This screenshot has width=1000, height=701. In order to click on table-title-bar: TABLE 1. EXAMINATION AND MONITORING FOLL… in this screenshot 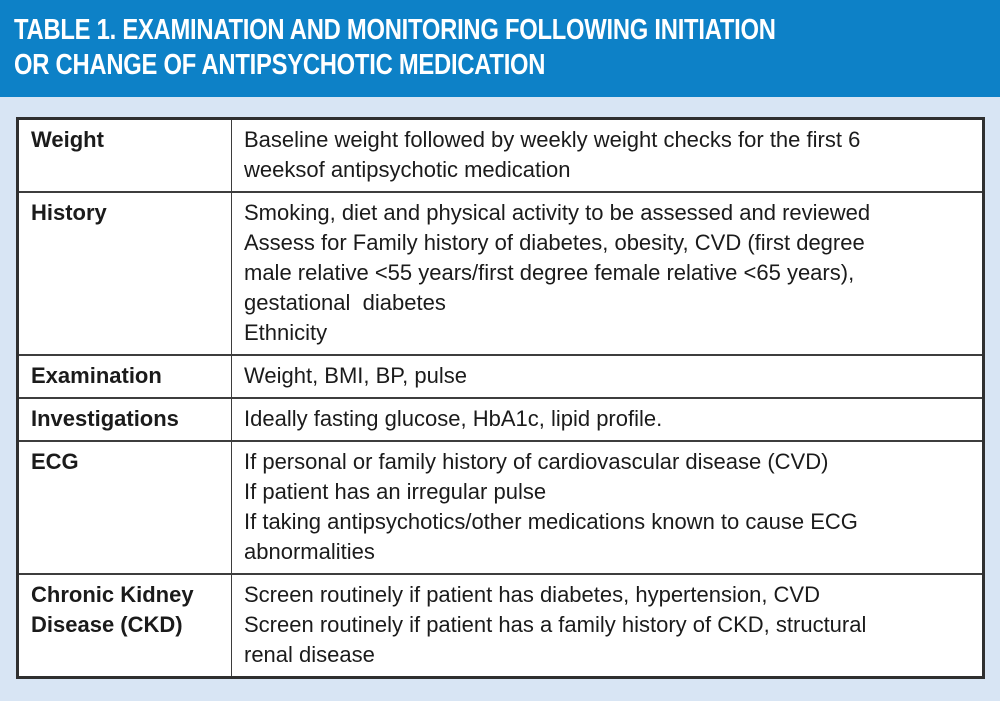, I will do `click(500, 48)`.